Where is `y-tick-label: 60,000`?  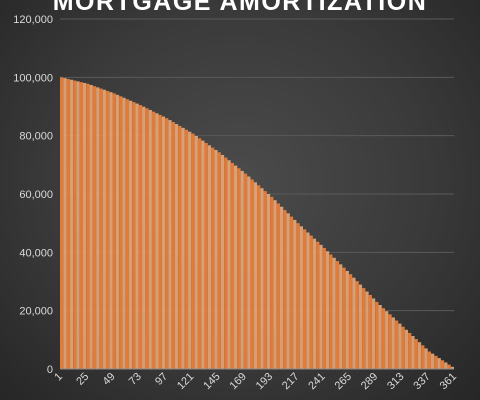 y-tick-label: 60,000 is located at coordinates (36, 195).